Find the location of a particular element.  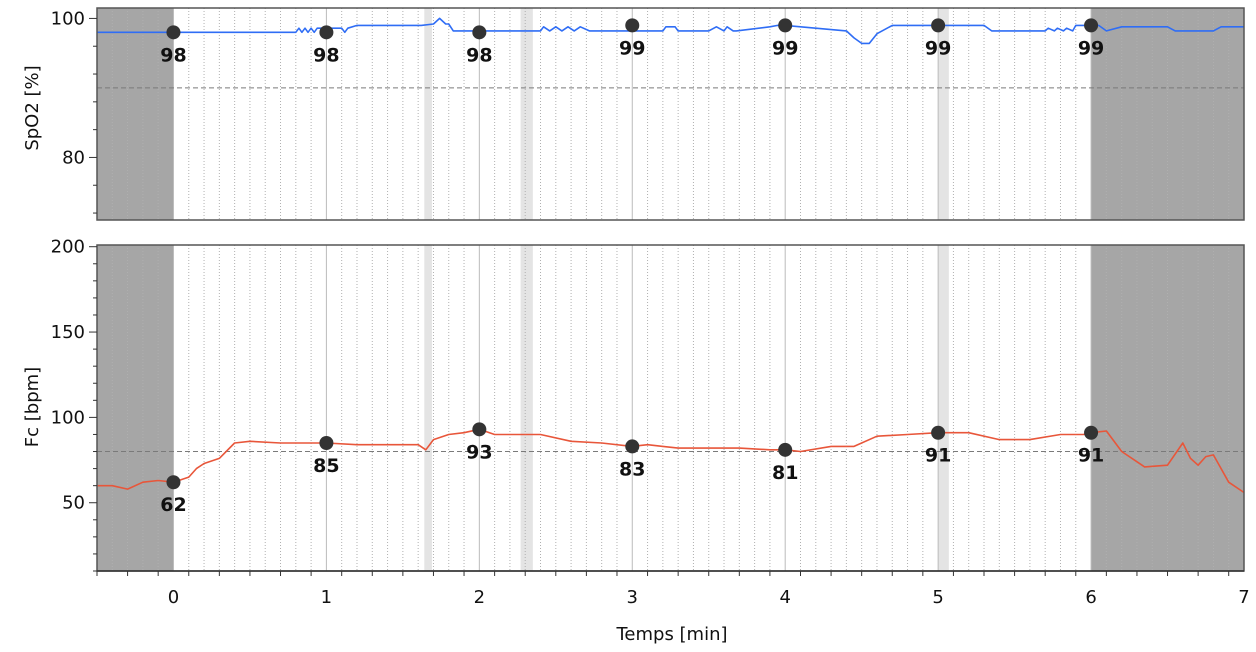

fc-marker-label: 93 is located at coordinates (479, 452).